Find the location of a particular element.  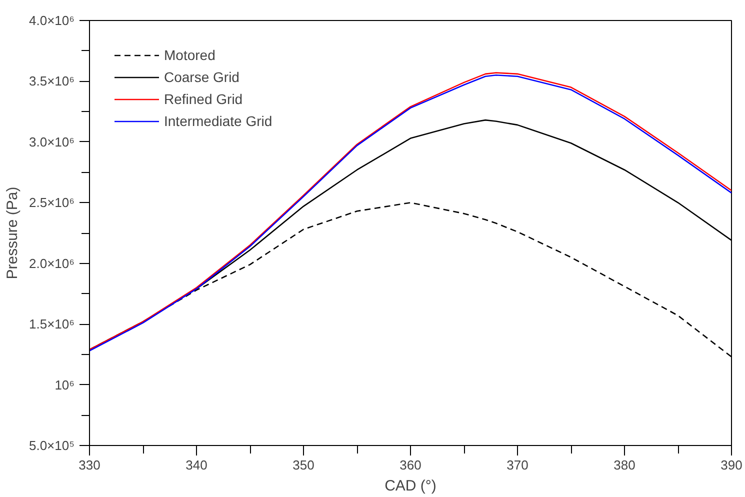

legend-label: Intermediate Grid is located at coordinates (218, 121).